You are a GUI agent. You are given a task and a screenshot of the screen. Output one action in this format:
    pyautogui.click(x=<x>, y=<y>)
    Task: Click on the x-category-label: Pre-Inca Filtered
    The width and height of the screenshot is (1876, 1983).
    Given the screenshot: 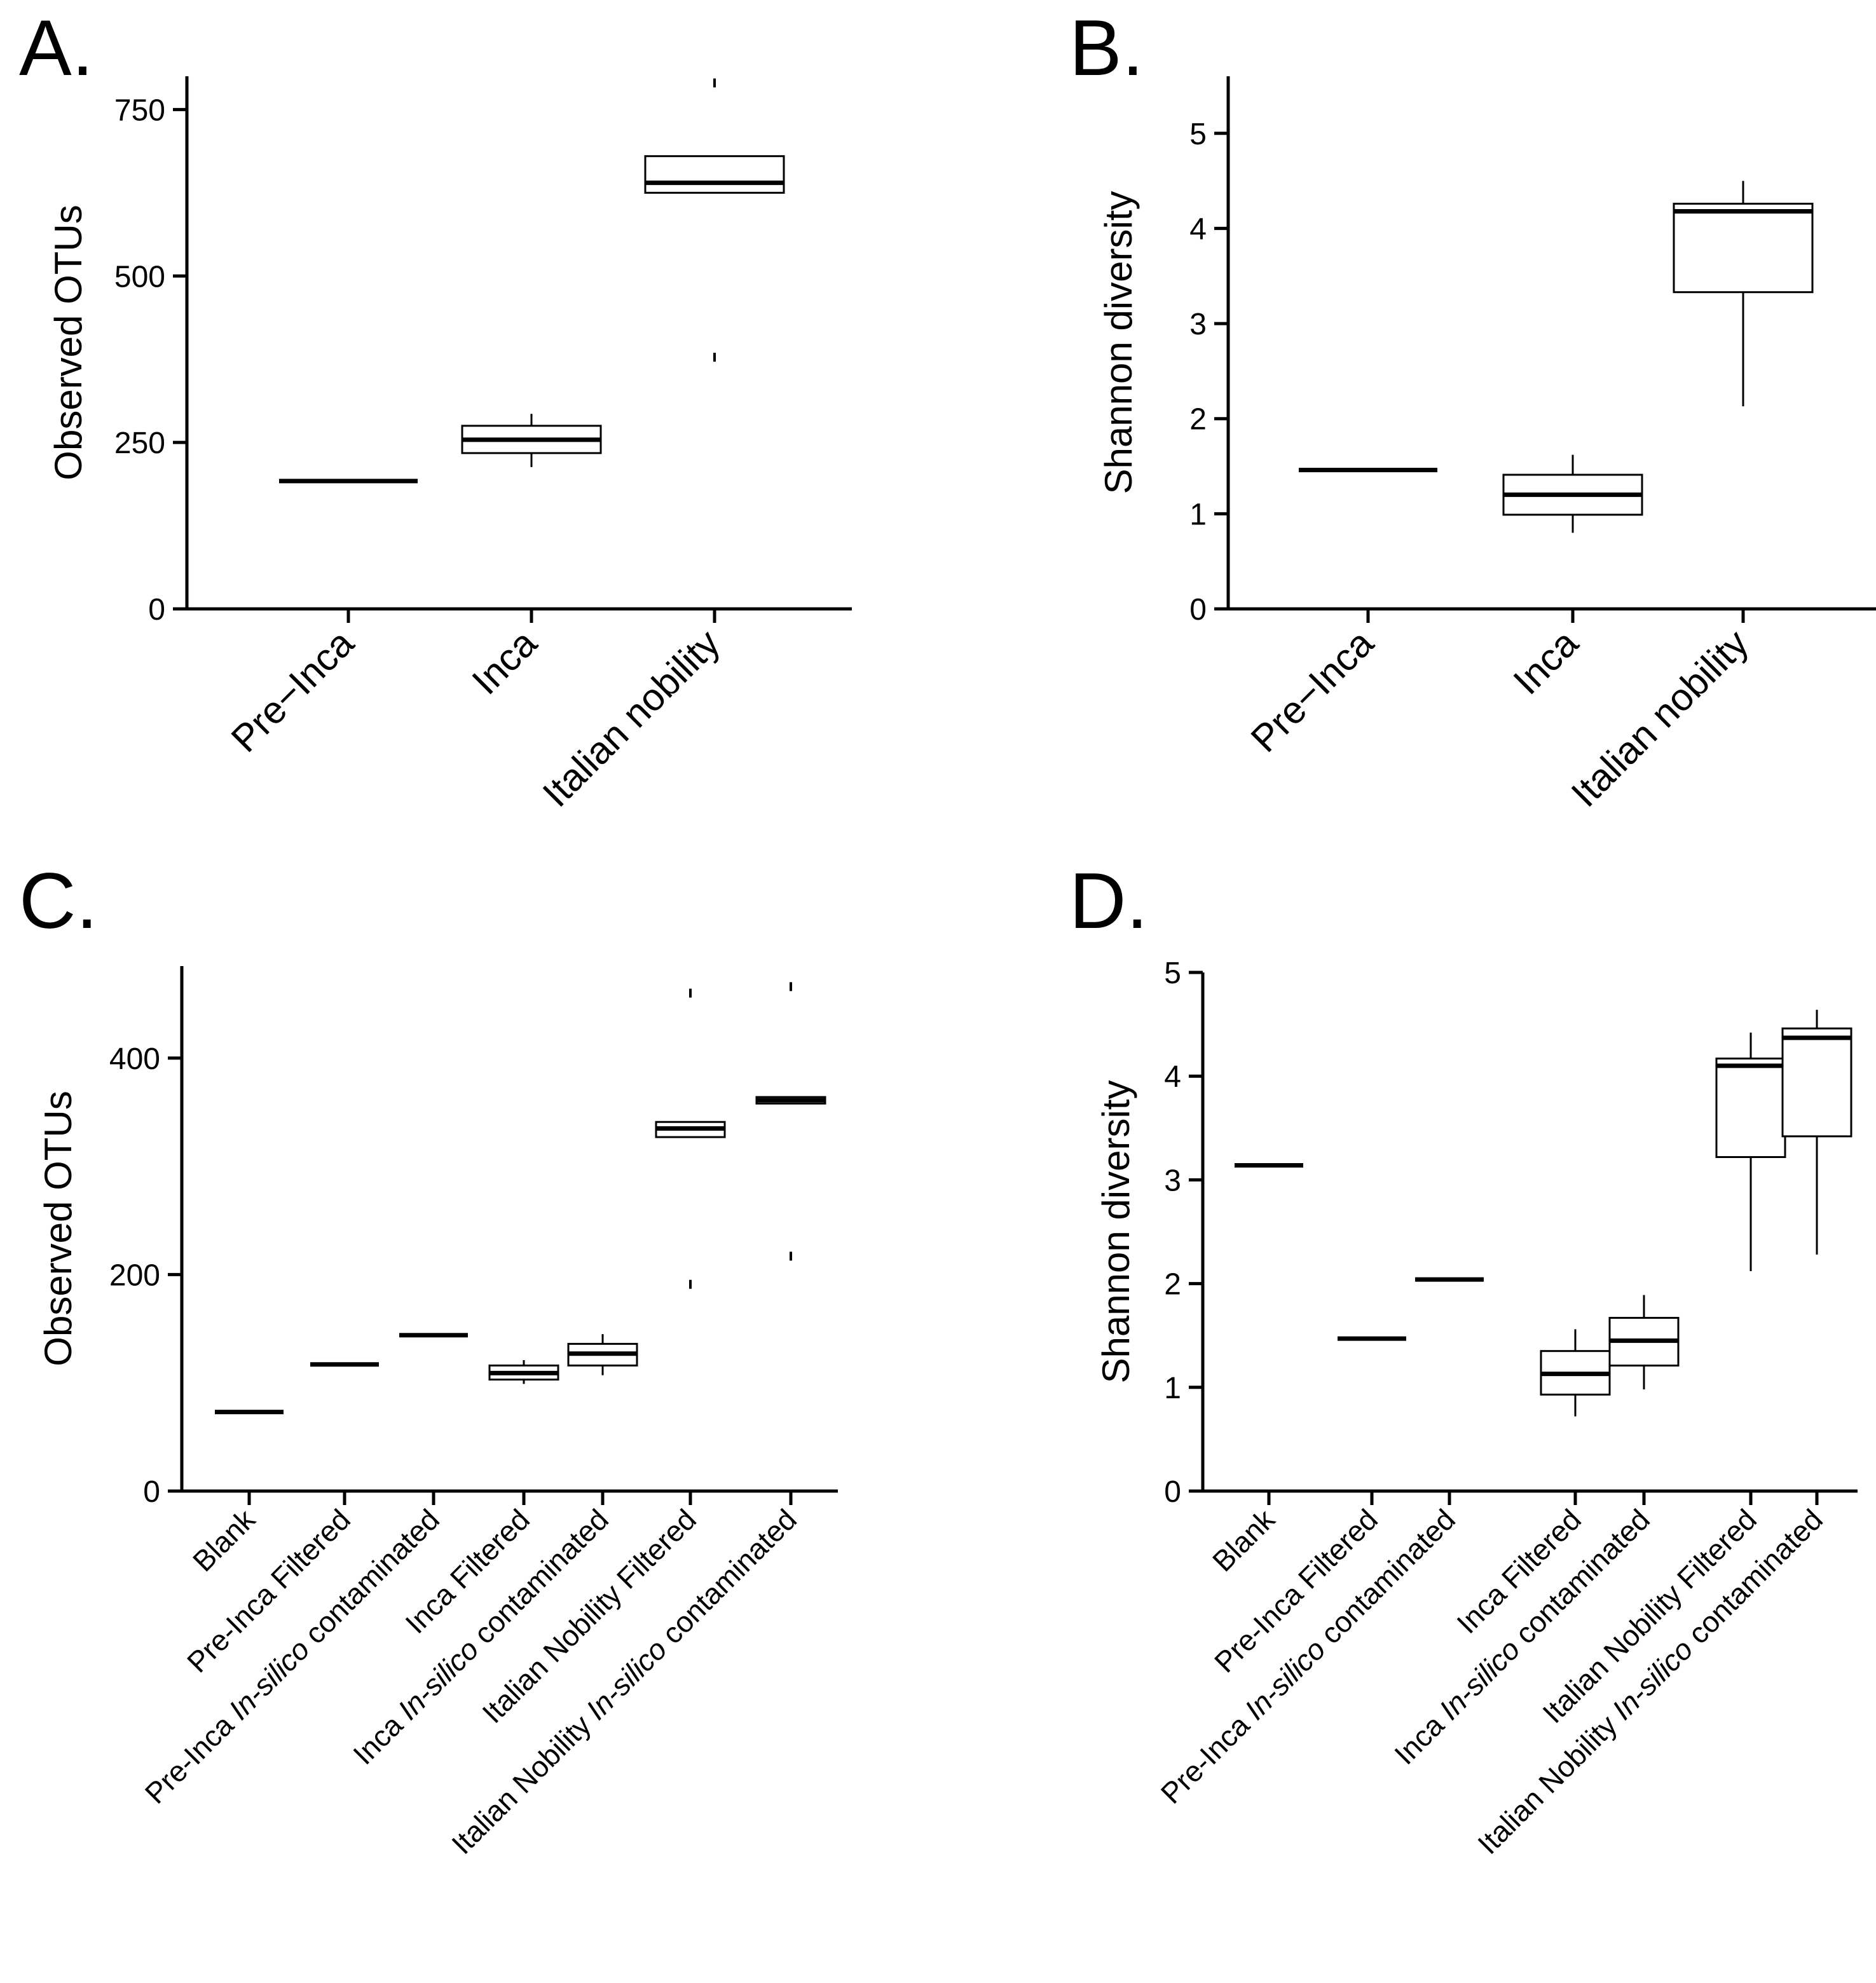 What is the action you would take?
    pyautogui.click(x=269, y=1591)
    